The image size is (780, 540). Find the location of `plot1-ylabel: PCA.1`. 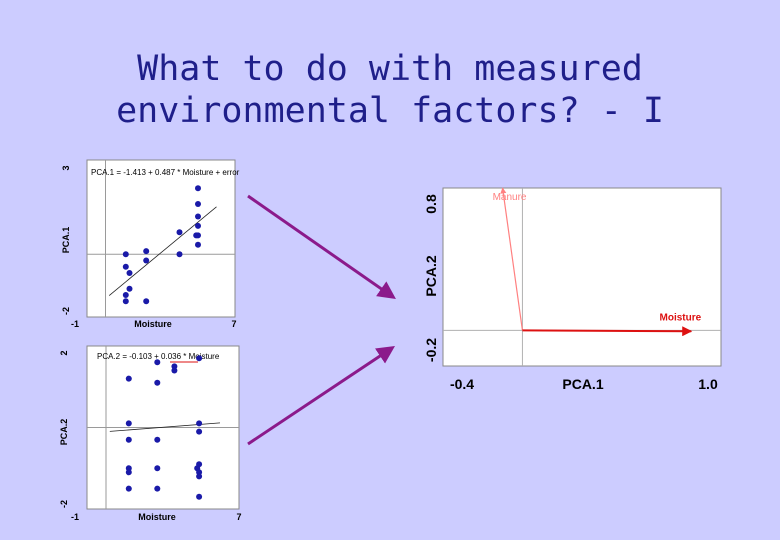

plot1-ylabel: PCA.1 is located at coordinates (66, 240).